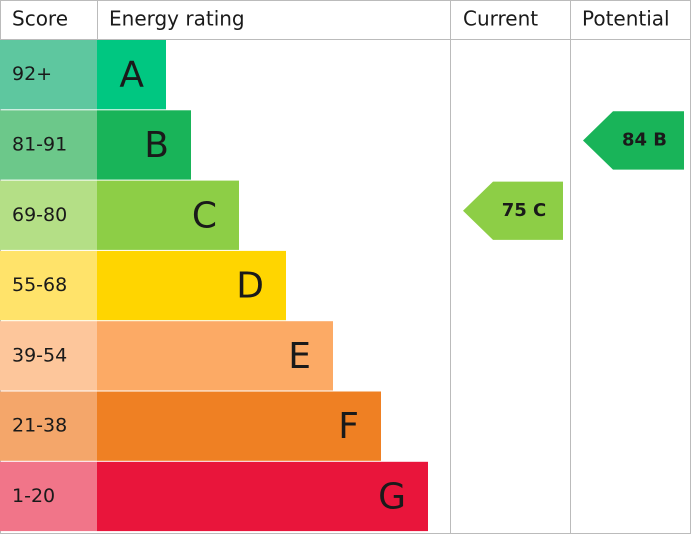 The height and width of the screenshot is (534, 691). I want to click on rating-letter: E, so click(299, 356).